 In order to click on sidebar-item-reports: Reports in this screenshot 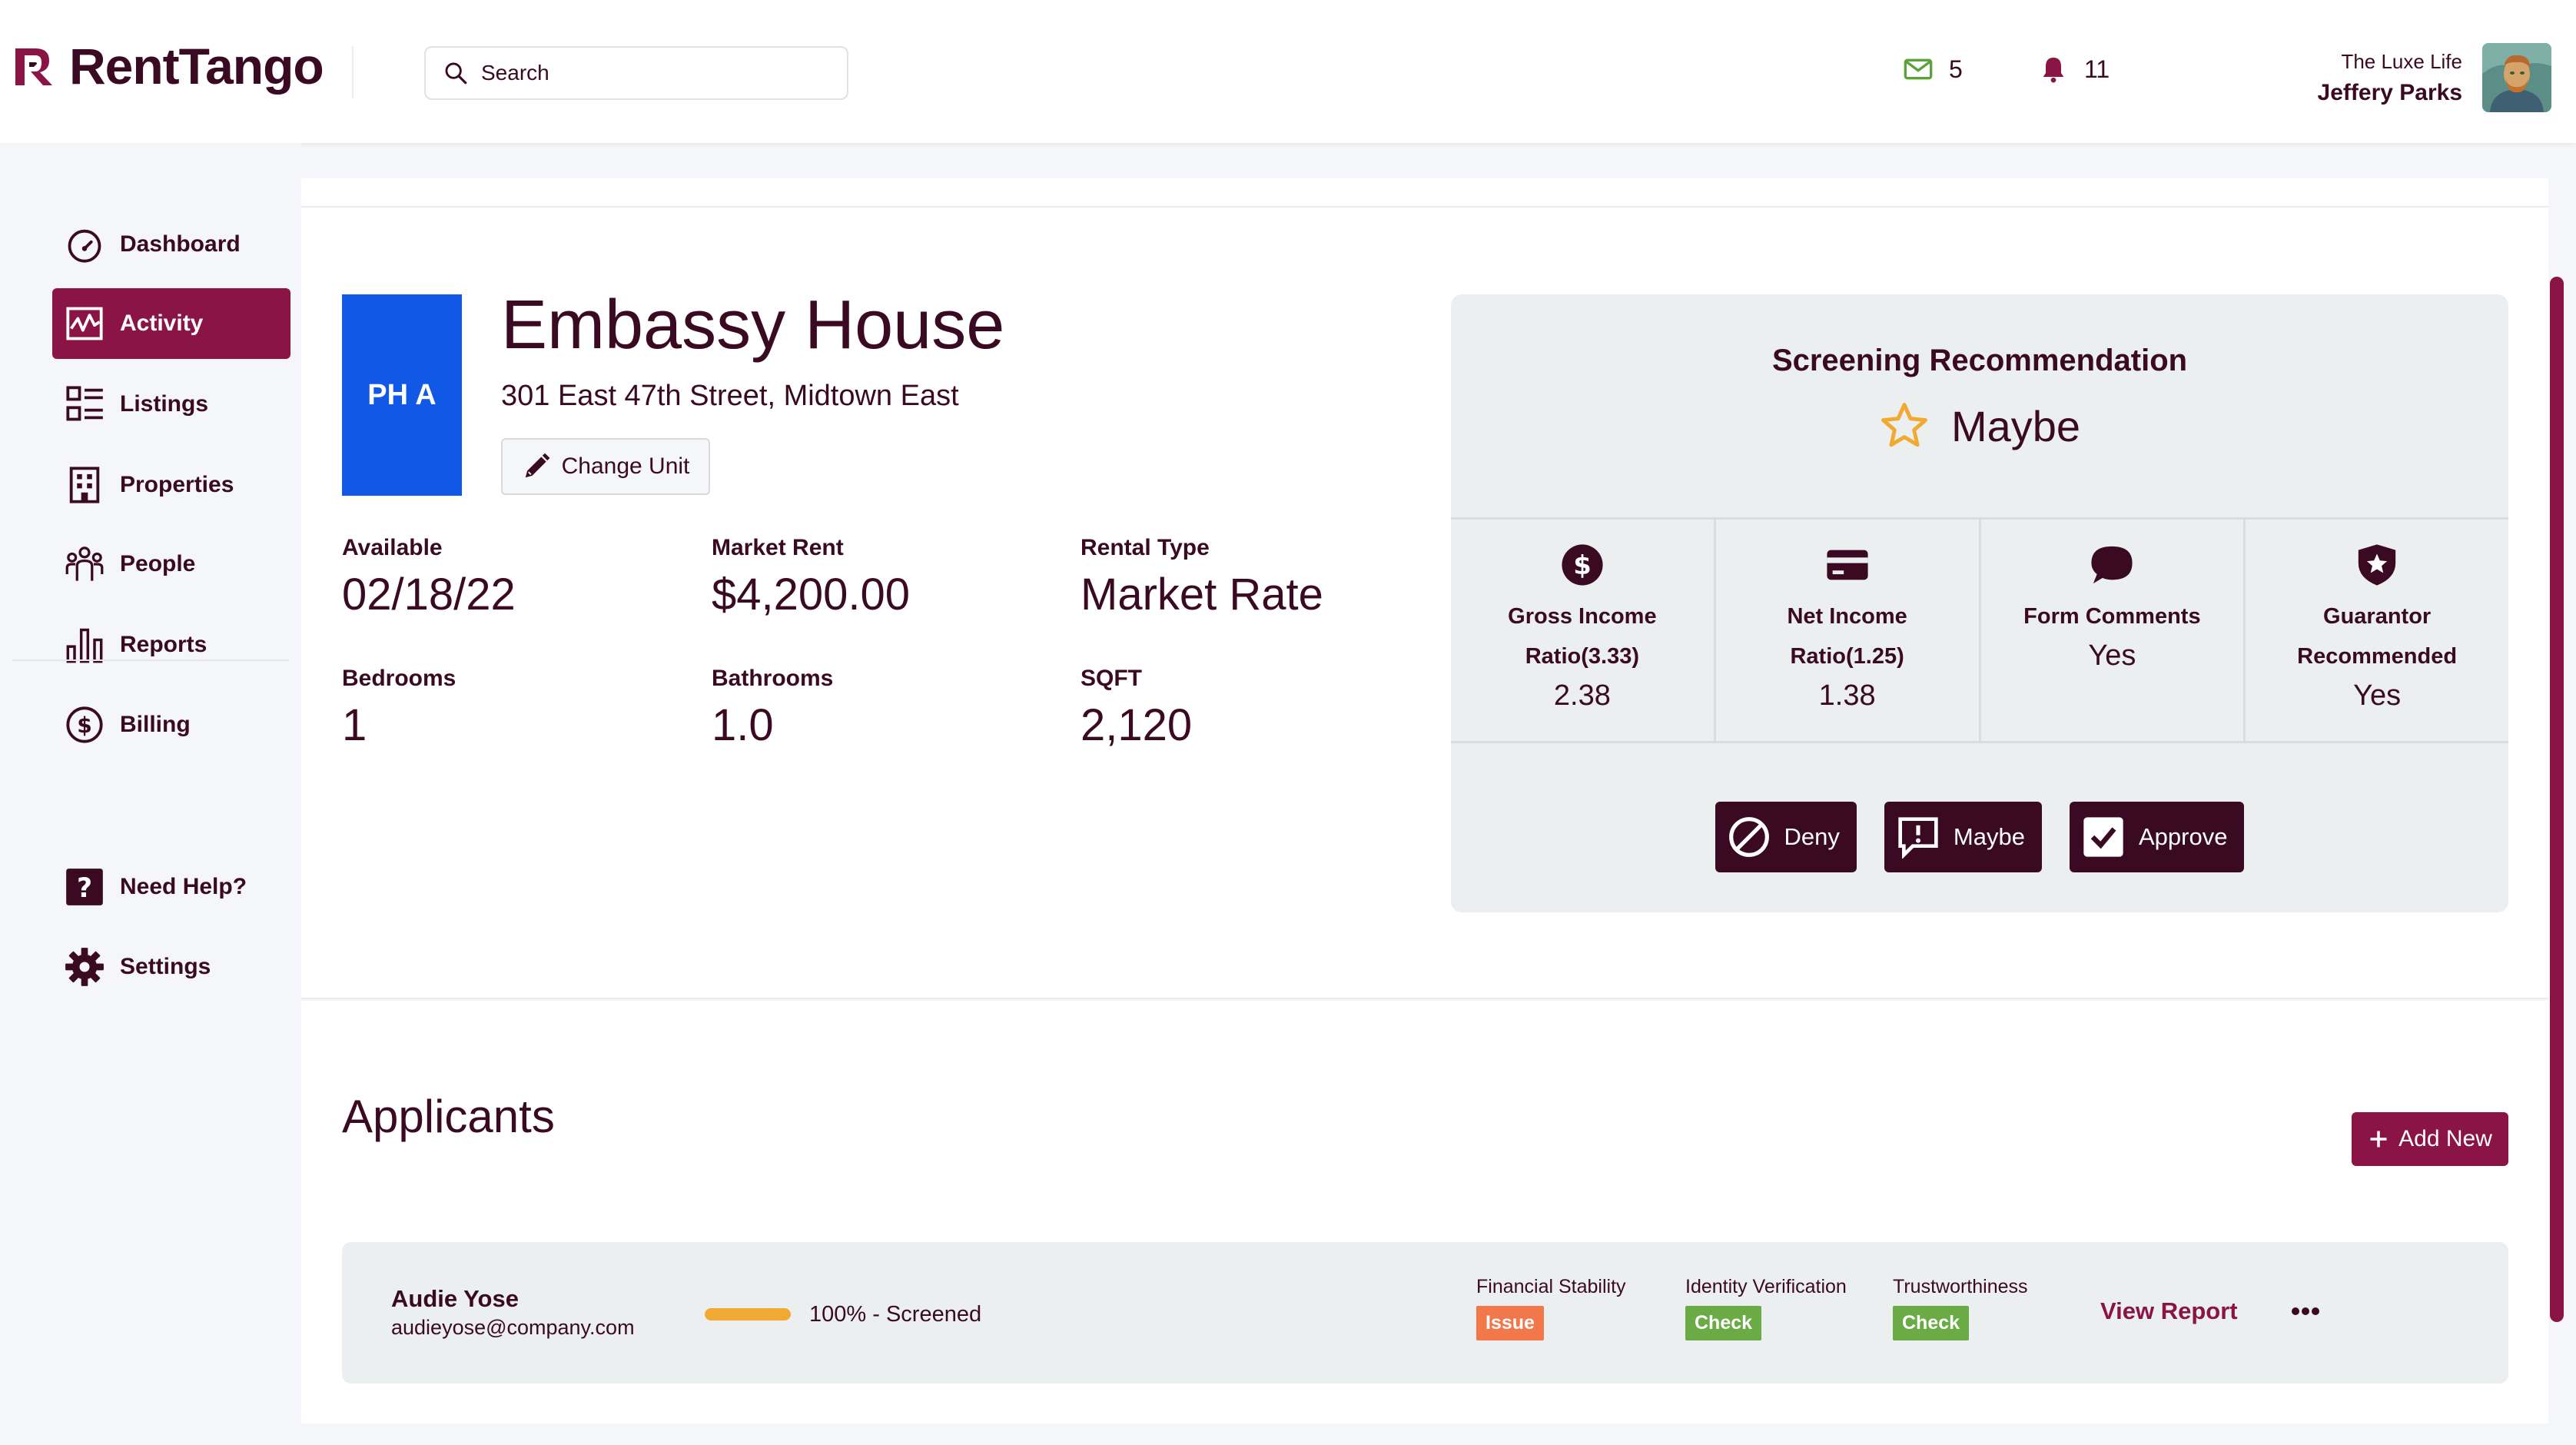, I will do `click(171, 645)`.